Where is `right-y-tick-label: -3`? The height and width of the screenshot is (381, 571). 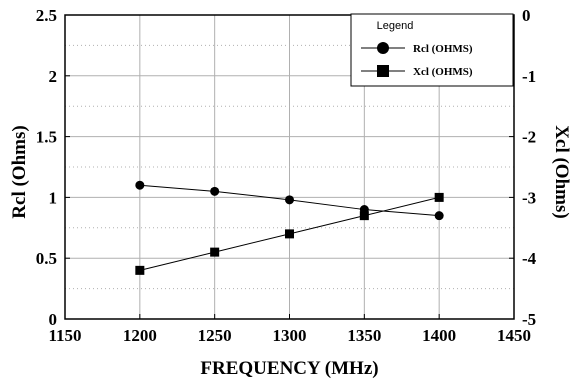 right-y-tick-label: -3 is located at coordinates (529, 197).